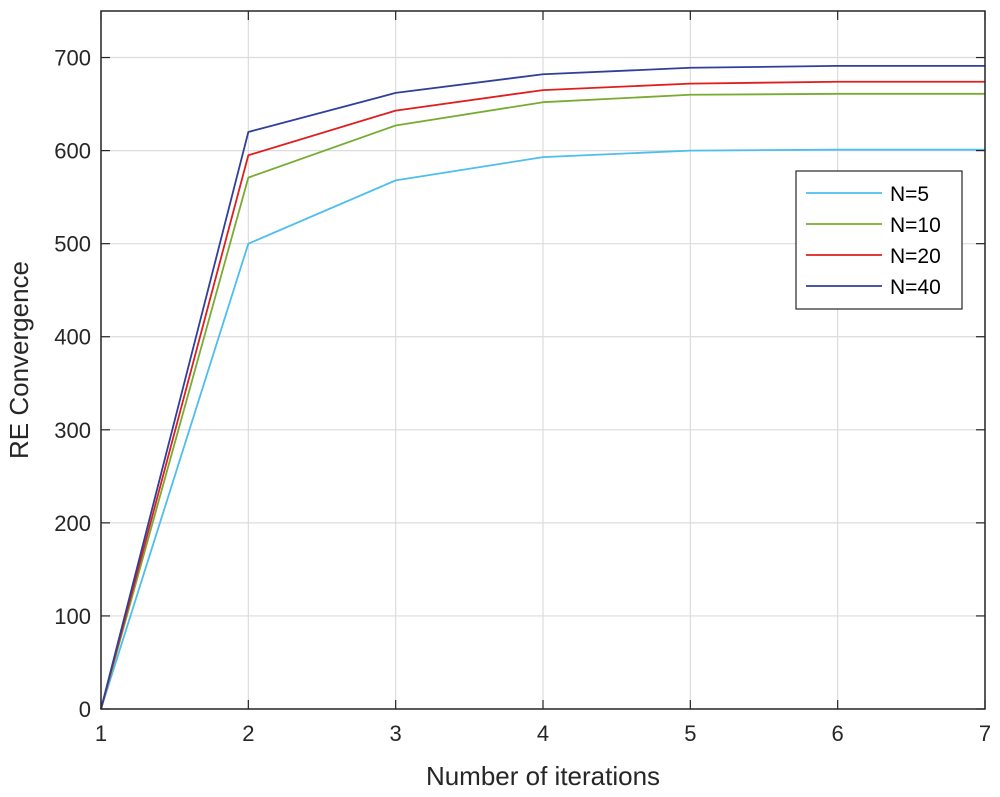  Describe the element at coordinates (72, 244) in the screenshot. I see `y-tick-label: 500` at that location.